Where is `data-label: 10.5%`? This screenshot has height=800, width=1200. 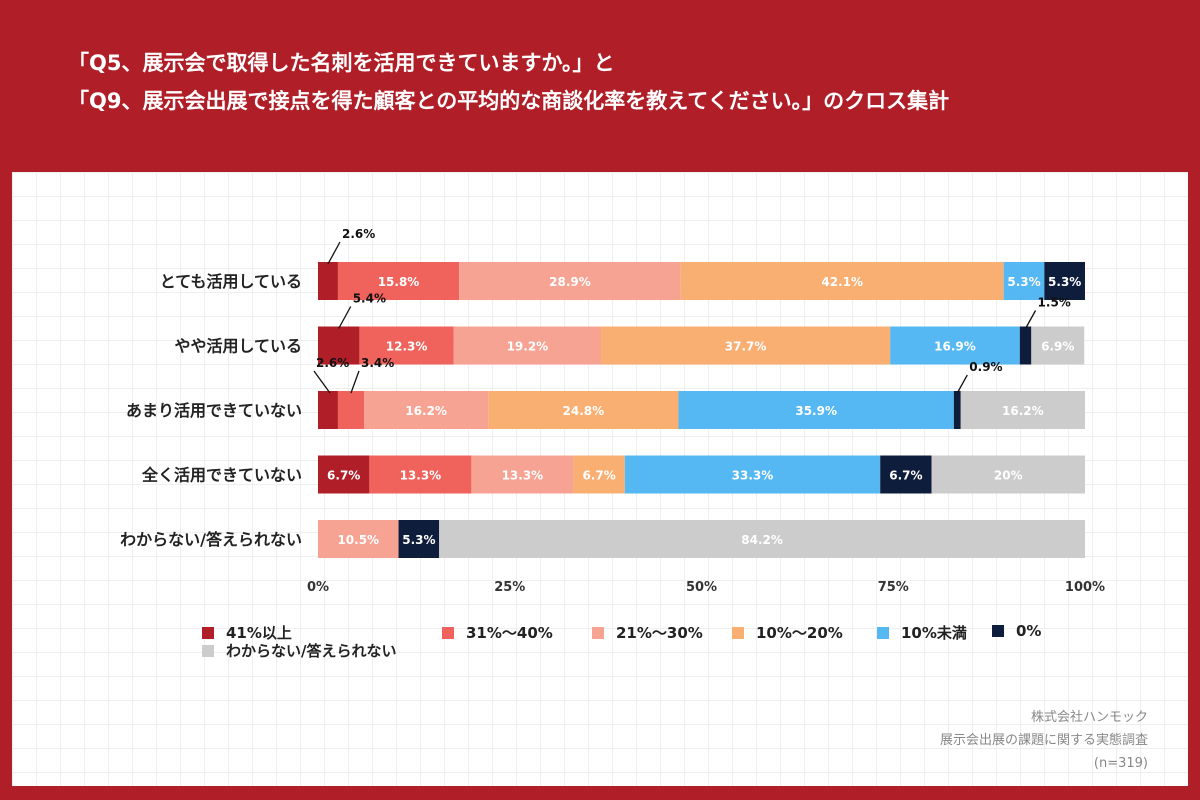
data-label: 10.5% is located at coordinates (358, 540).